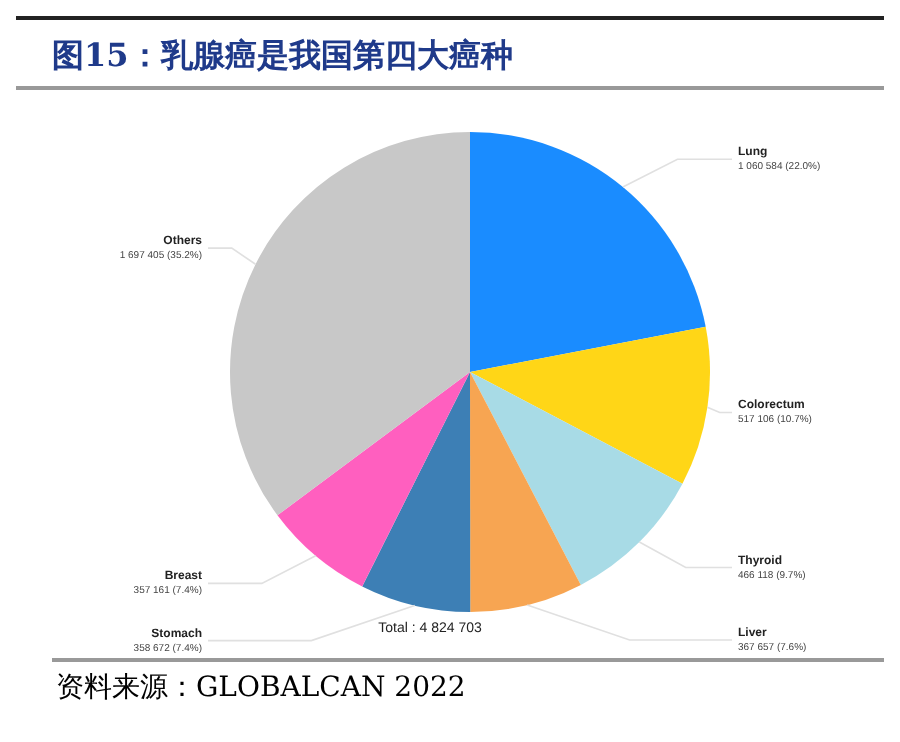 The width and height of the screenshot is (900, 742). What do you see at coordinates (261, 688) in the screenshot?
I see `text: 资料来源：GLOBALCAN 2022` at bounding box center [261, 688].